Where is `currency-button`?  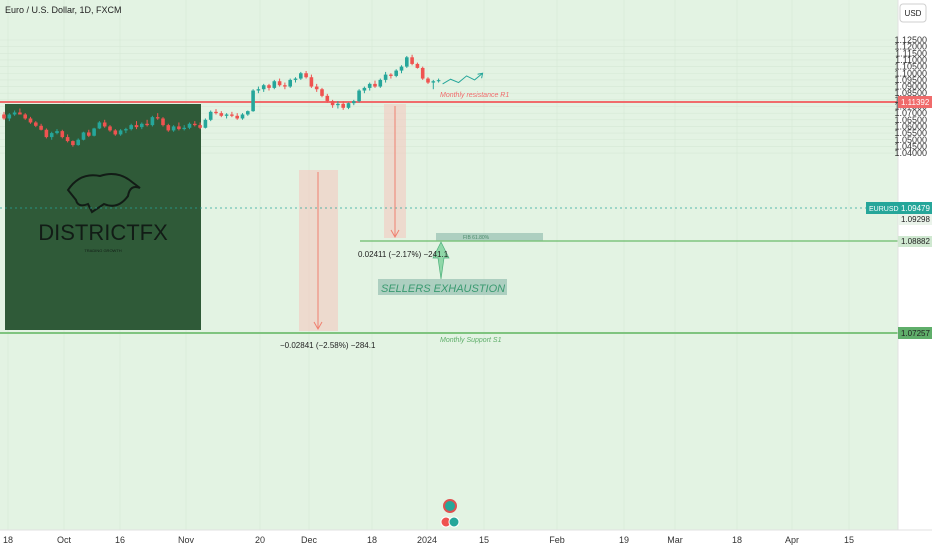 currency-button is located at coordinates (913, 13).